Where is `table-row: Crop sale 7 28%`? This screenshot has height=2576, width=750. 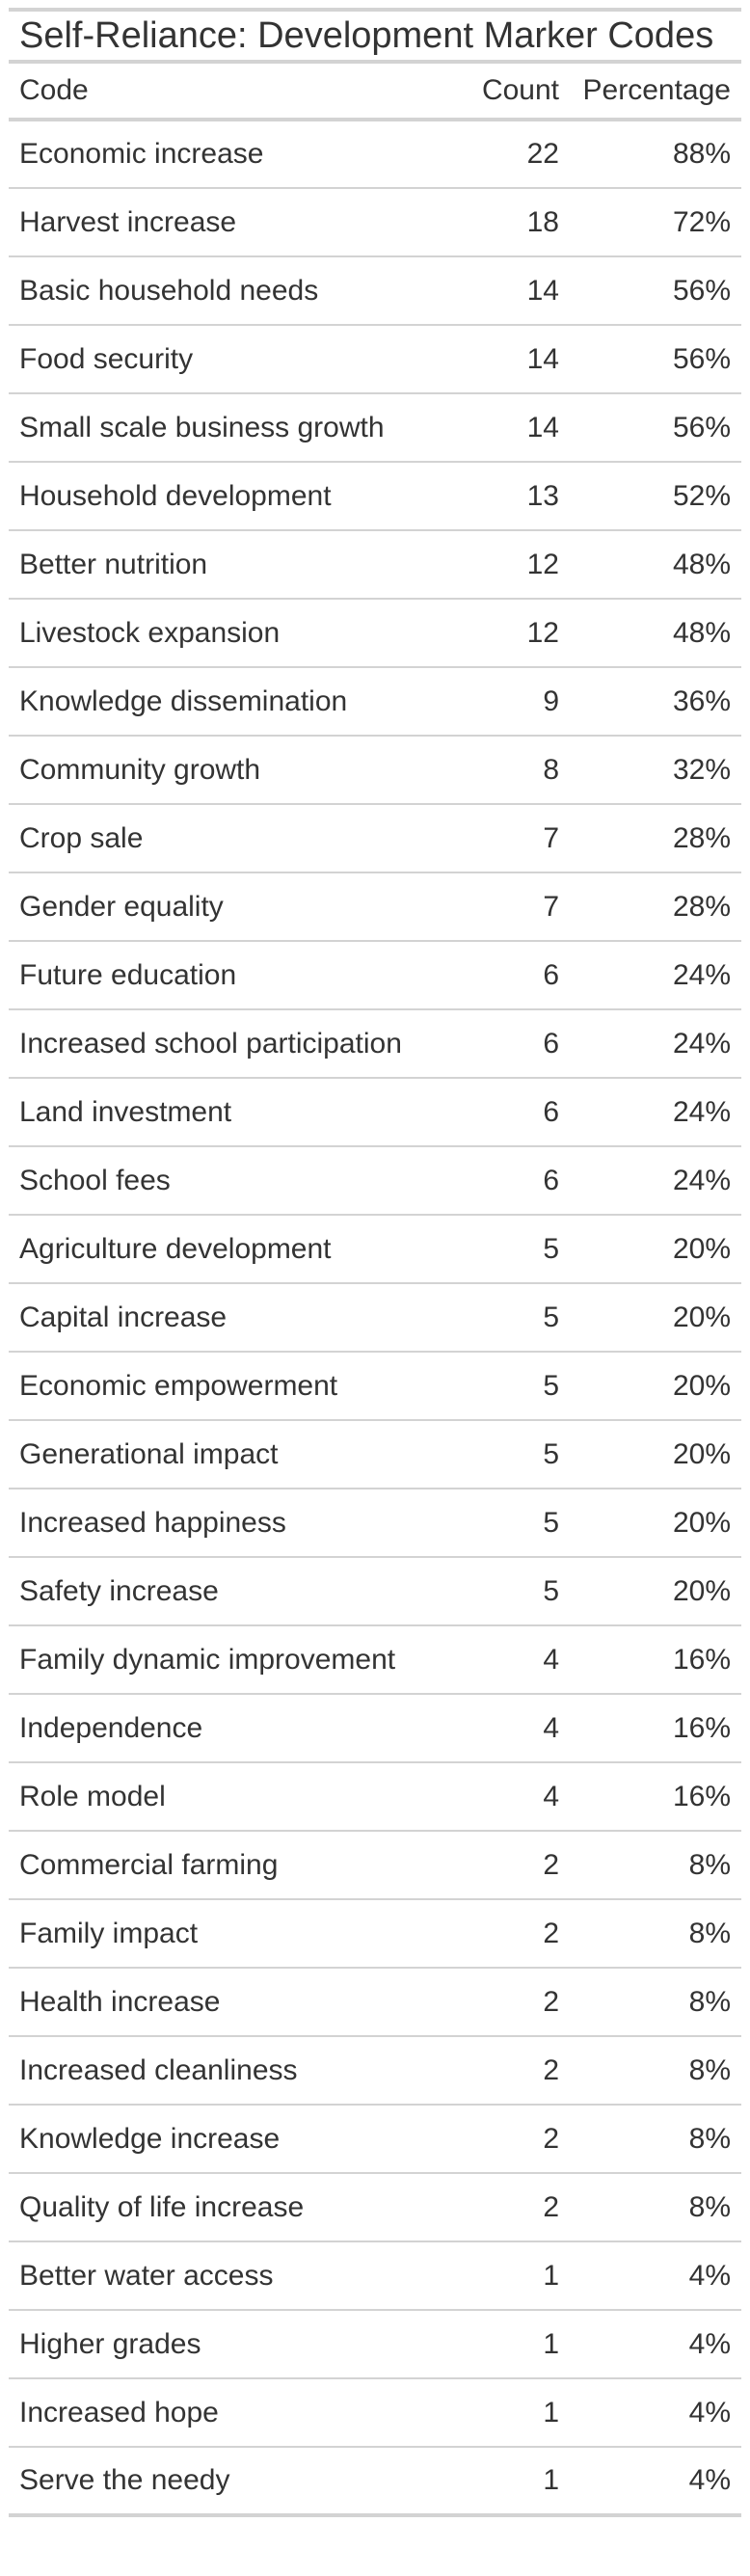 table-row: Crop sale 7 28% is located at coordinates (375, 839).